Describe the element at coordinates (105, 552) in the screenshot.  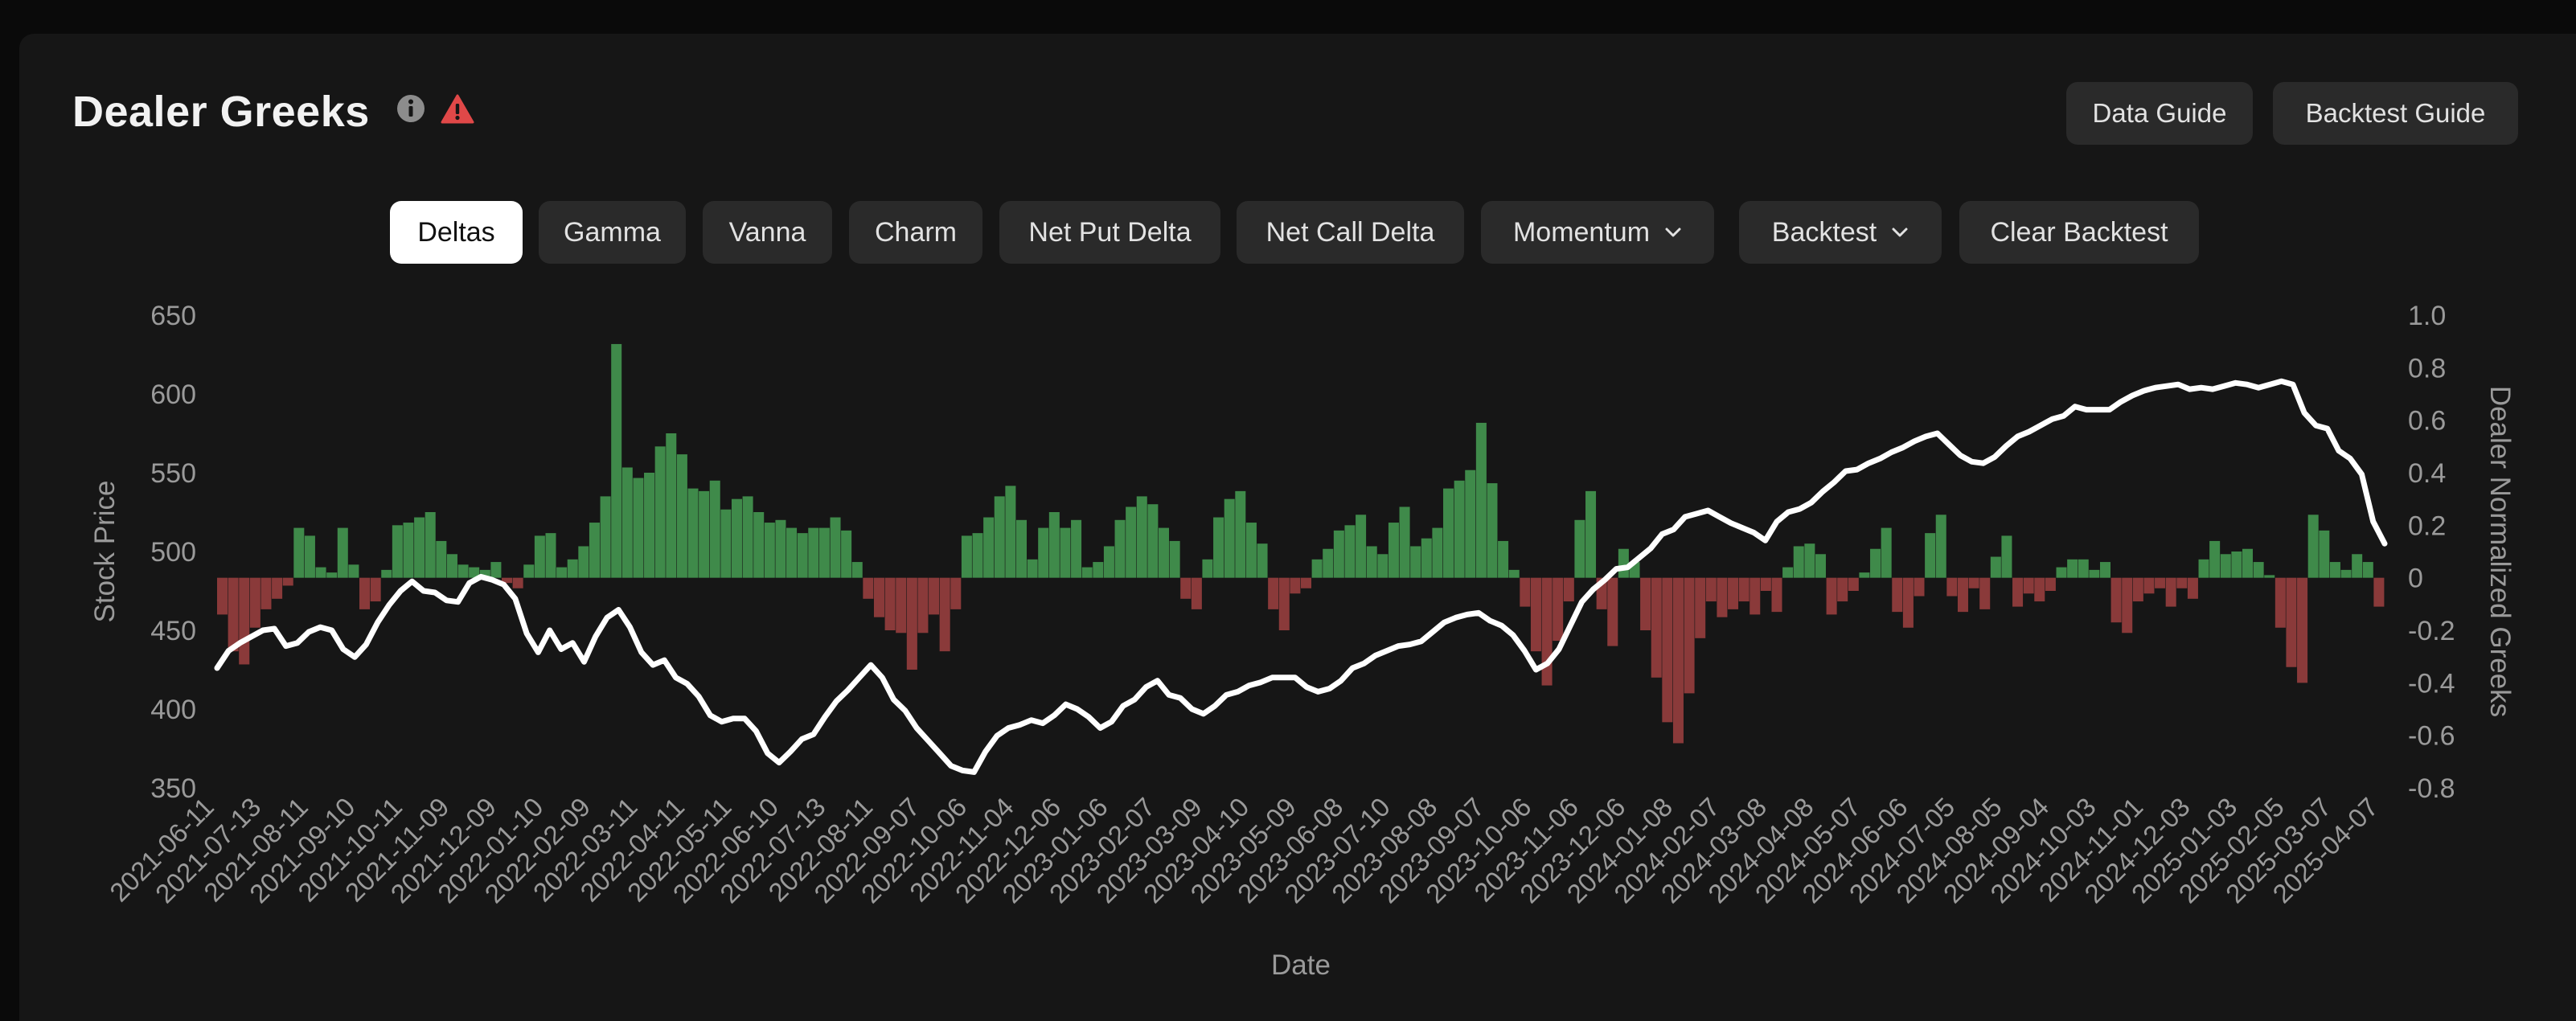
I see `left-y-axis-title: Stock Price` at that location.